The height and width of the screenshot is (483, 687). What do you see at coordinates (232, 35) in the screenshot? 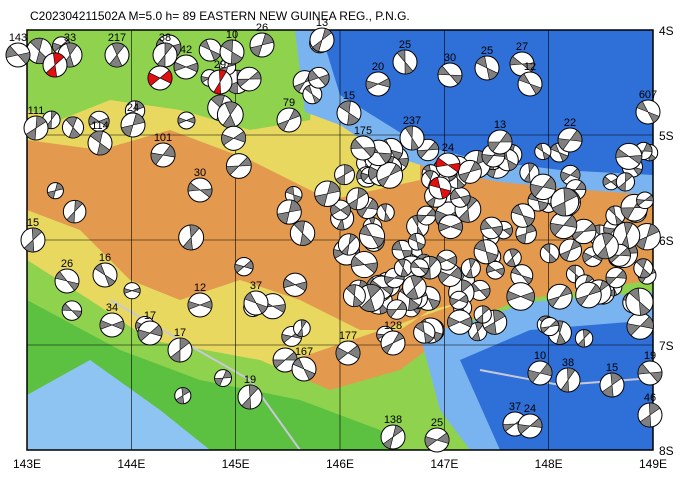
I see `event-depth: 10` at bounding box center [232, 35].